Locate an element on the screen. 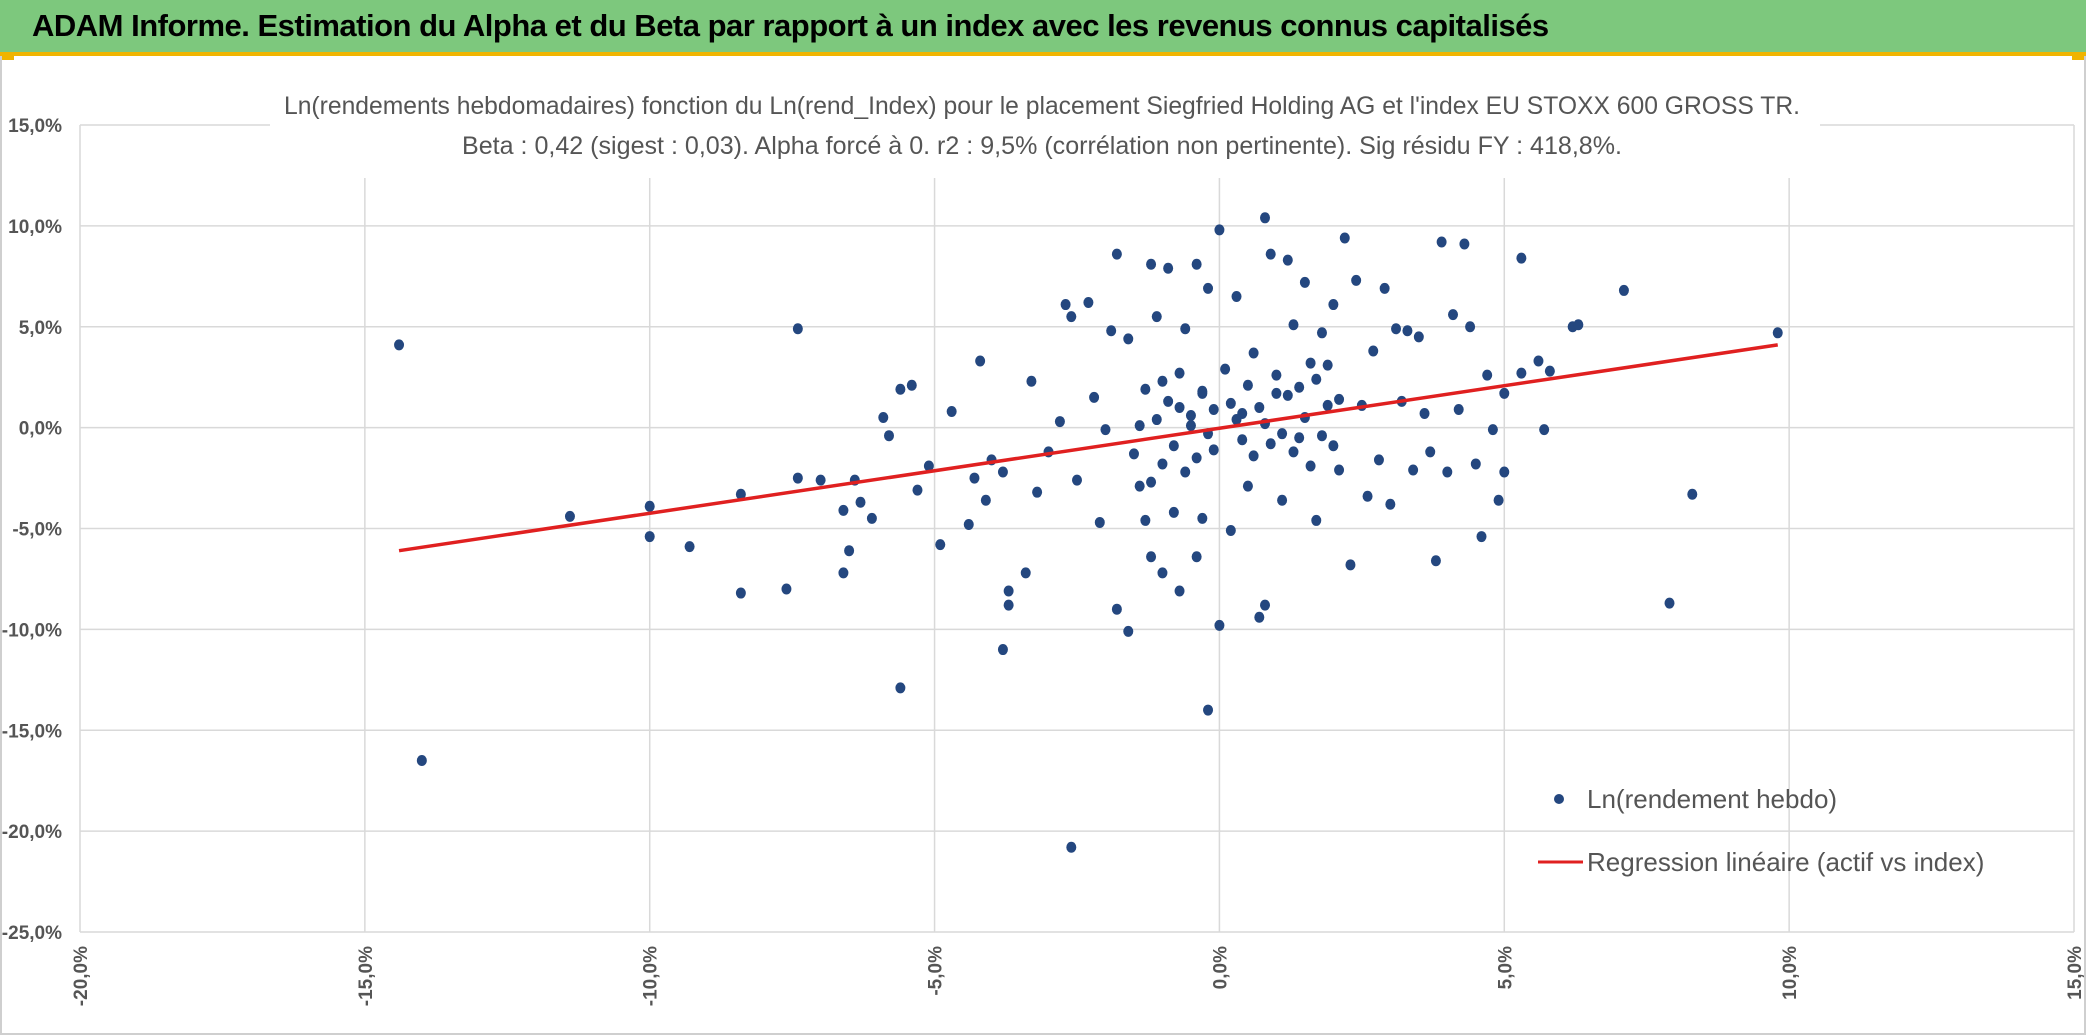 This screenshot has width=2086, height=1035. y-tick-label: -25,0% is located at coordinates (32, 933).